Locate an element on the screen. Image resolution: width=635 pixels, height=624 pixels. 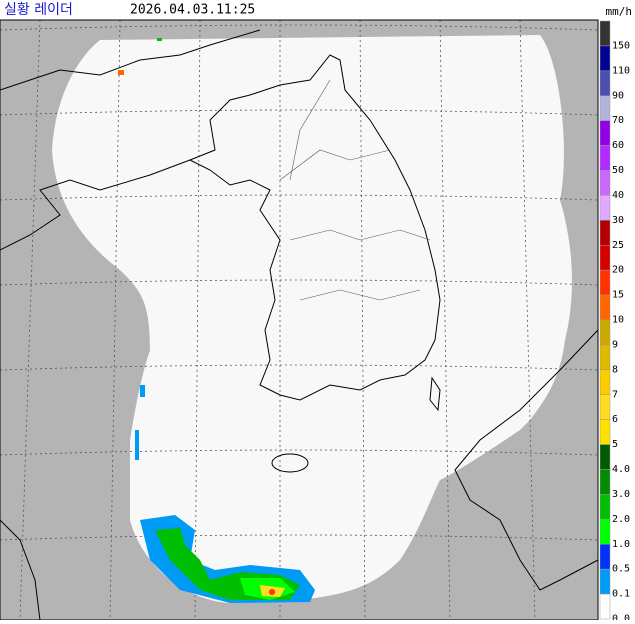
unit: mm/h is located at coordinates (619, 11).